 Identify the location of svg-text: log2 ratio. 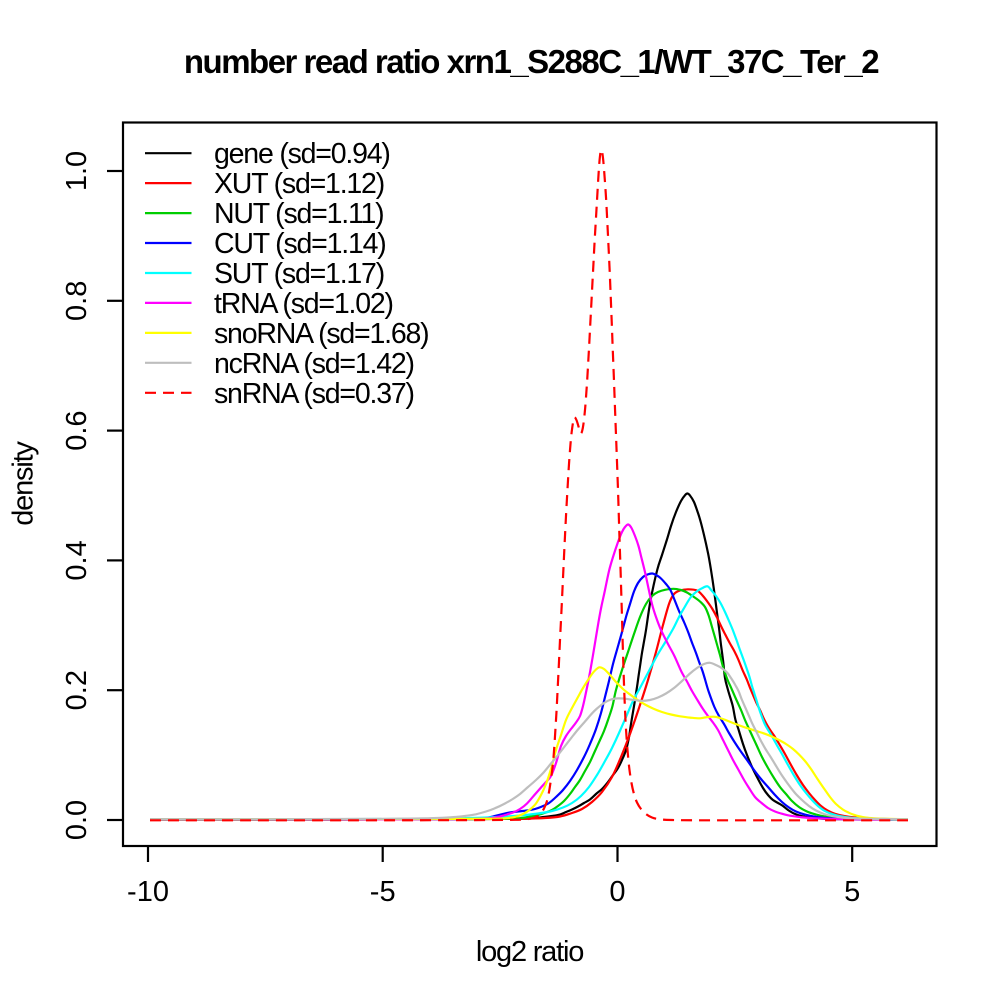
(529, 952).